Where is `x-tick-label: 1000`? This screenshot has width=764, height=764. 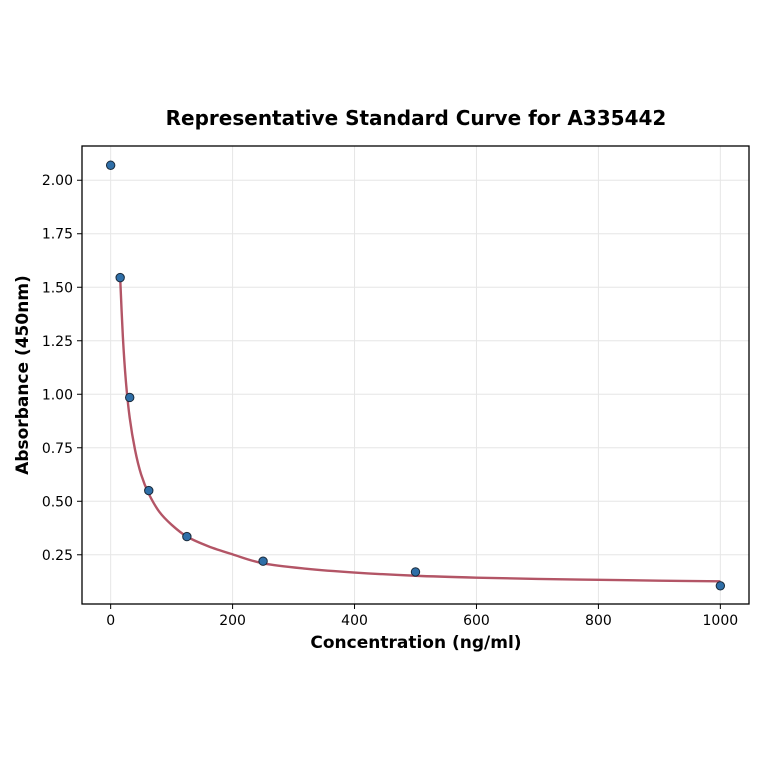 x-tick-label: 1000 is located at coordinates (721, 621).